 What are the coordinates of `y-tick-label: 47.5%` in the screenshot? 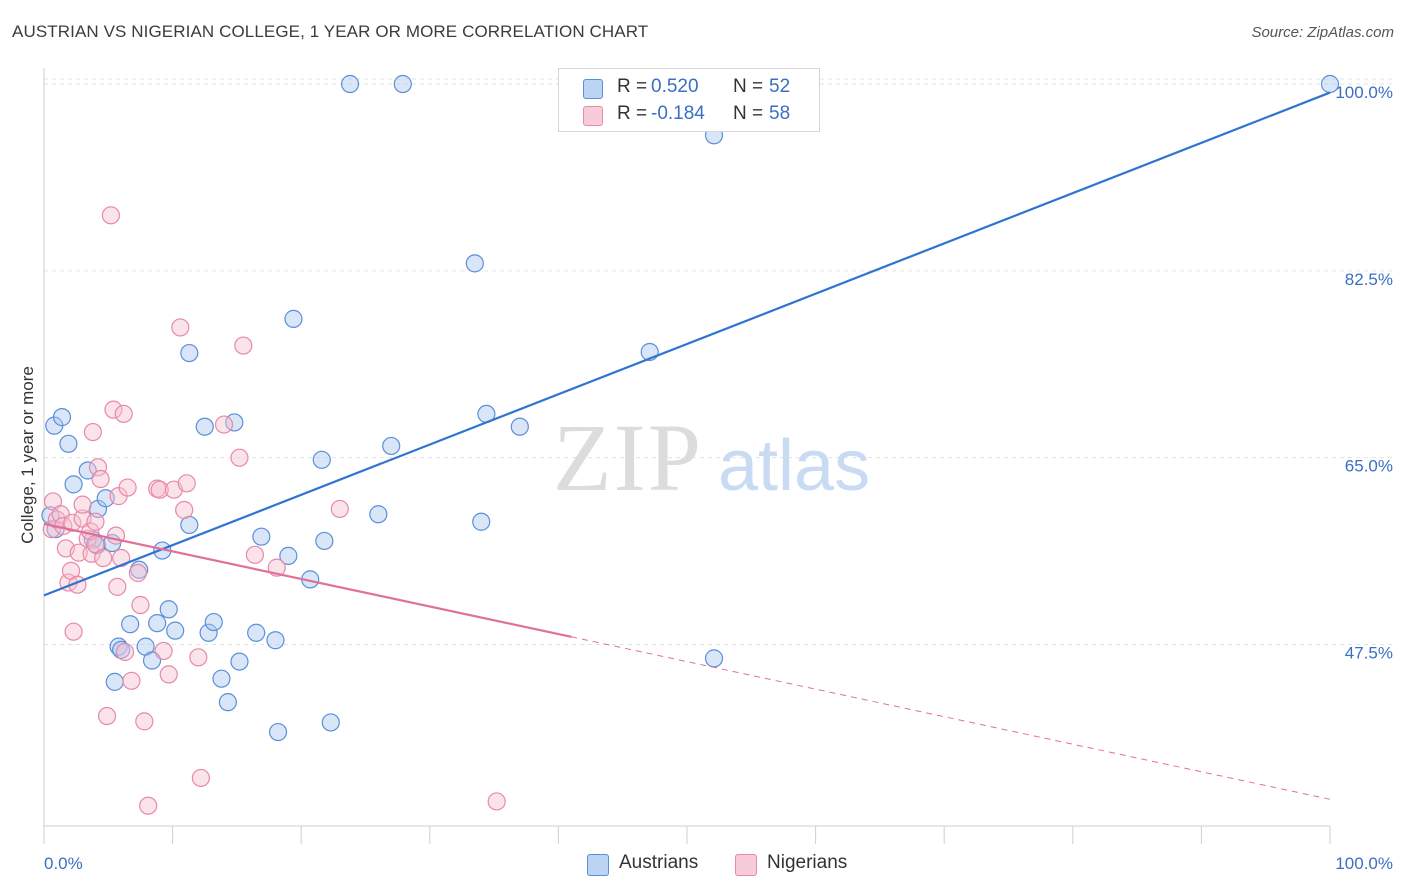 It's located at (1369, 653).